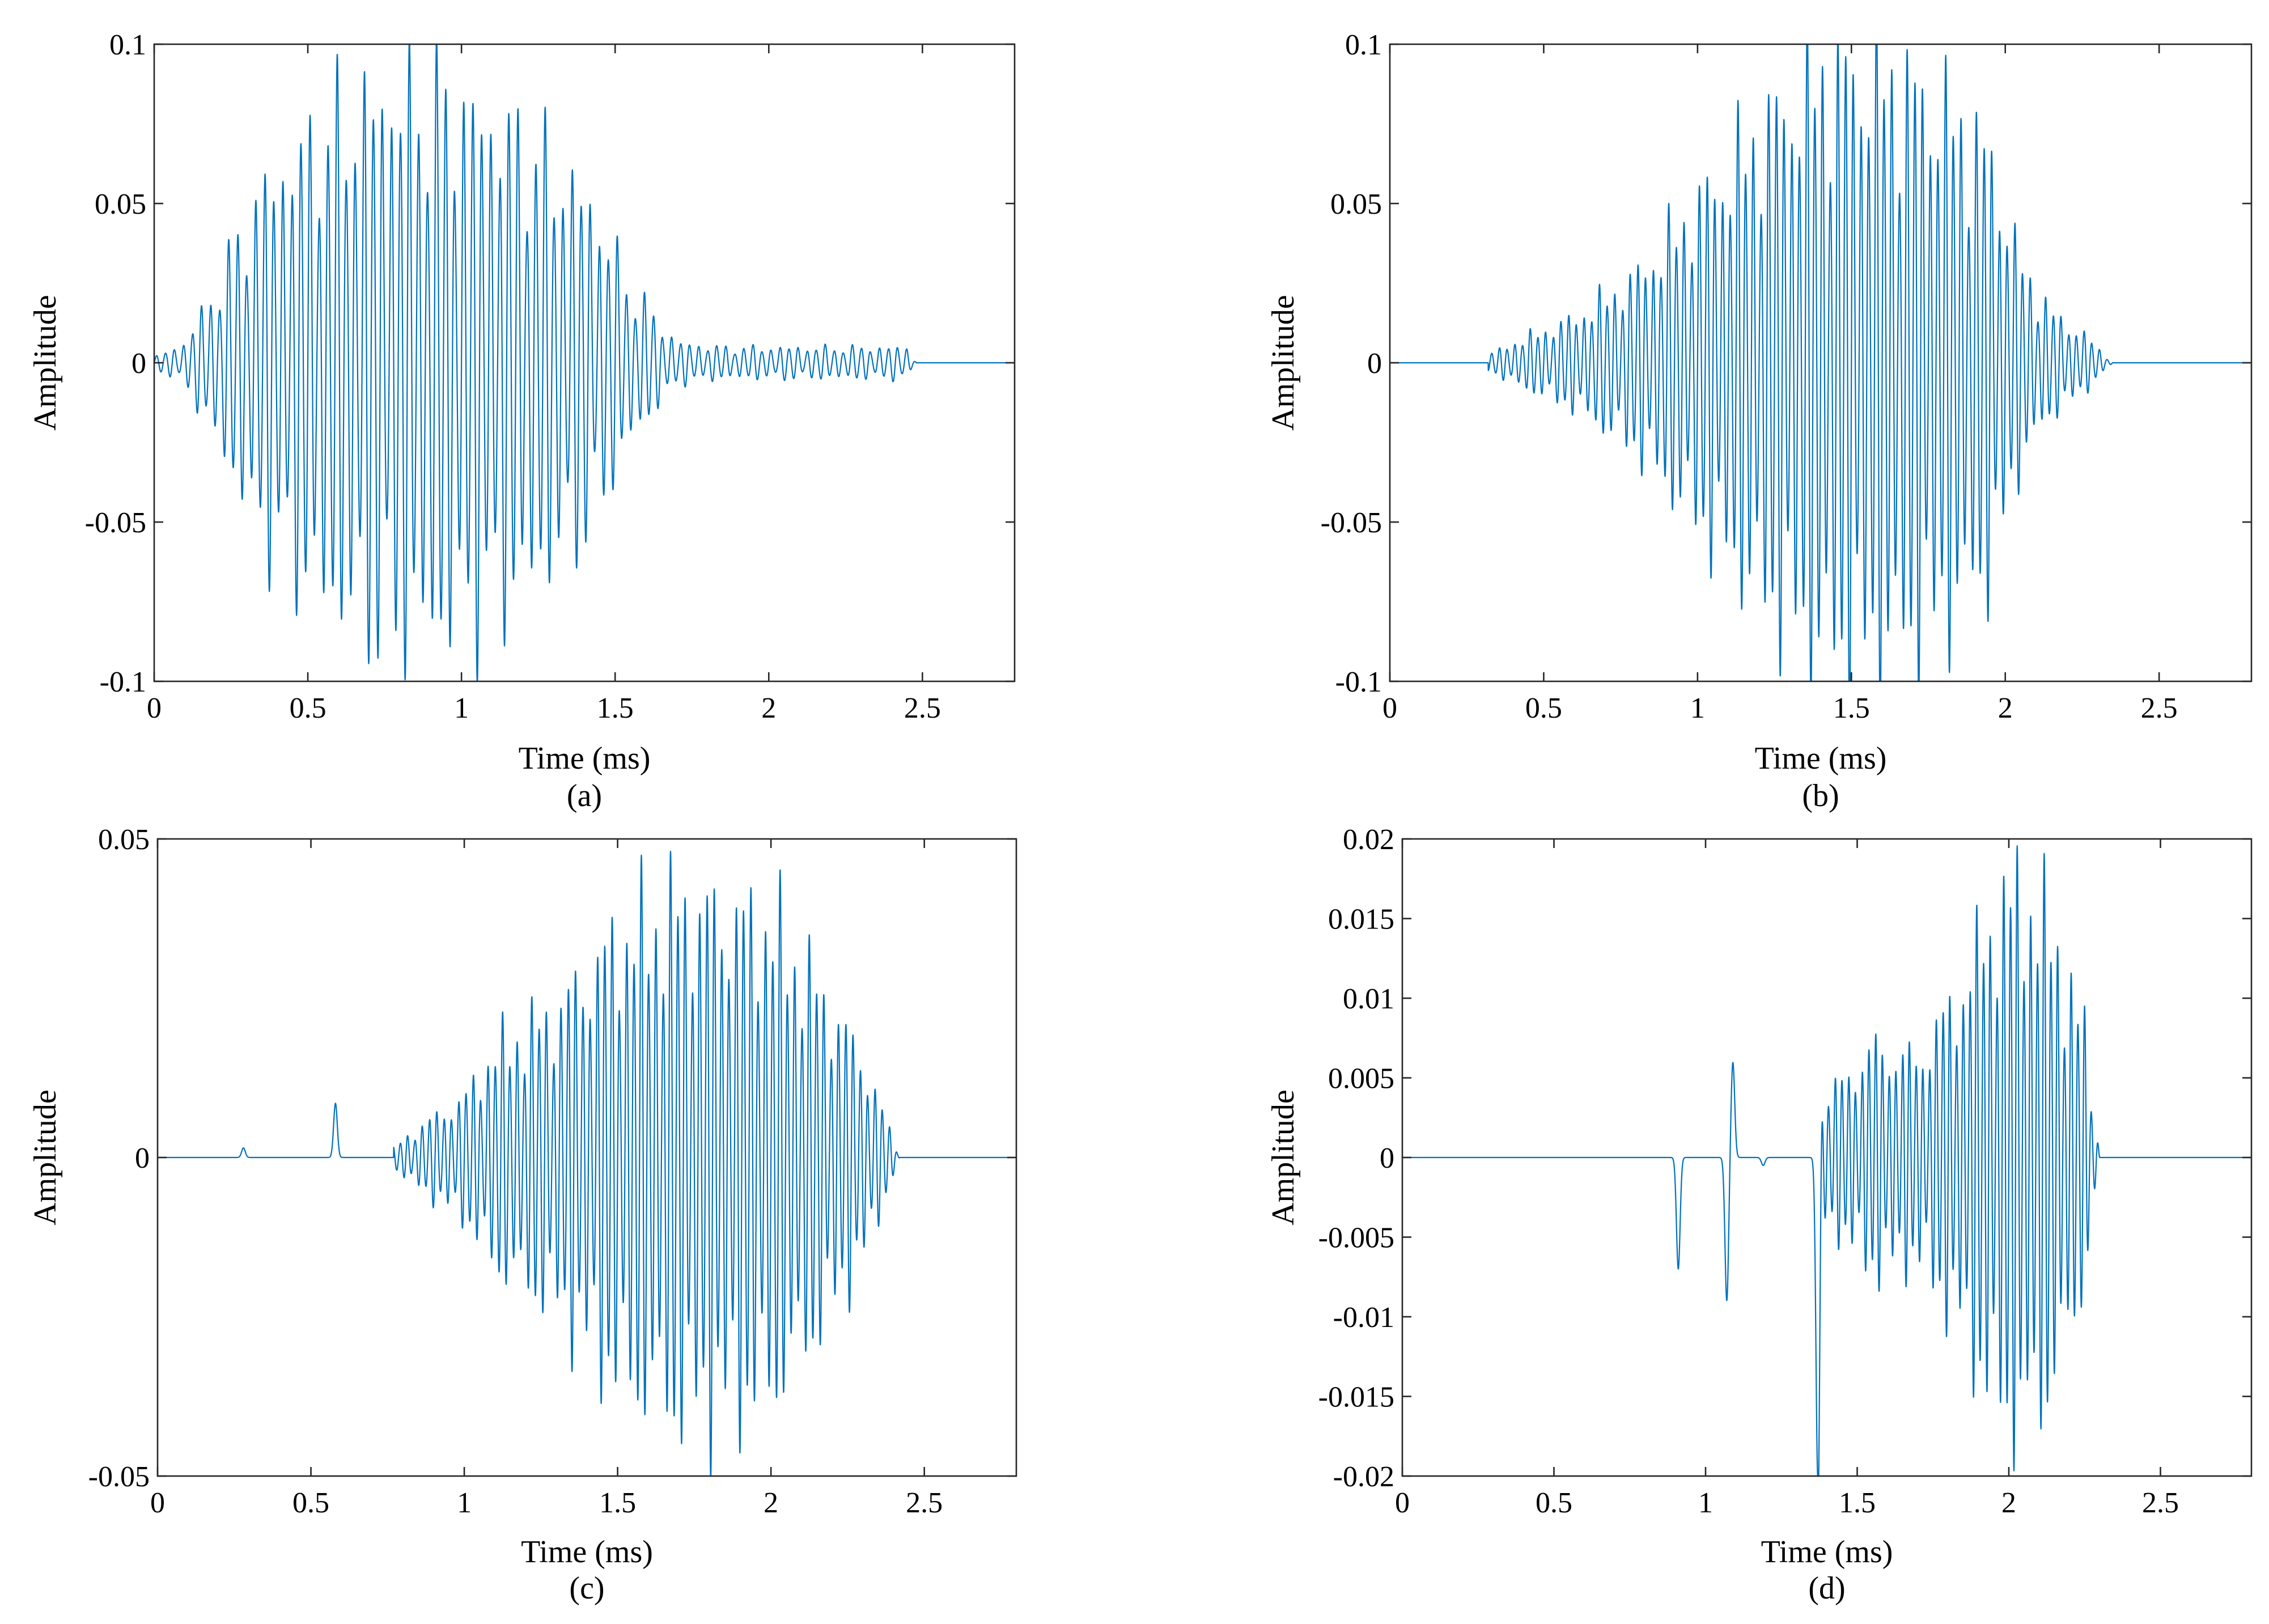 The width and height of the screenshot is (2269, 1624). What do you see at coordinates (585, 795) in the screenshot?
I see `panel-caption: (a)` at bounding box center [585, 795].